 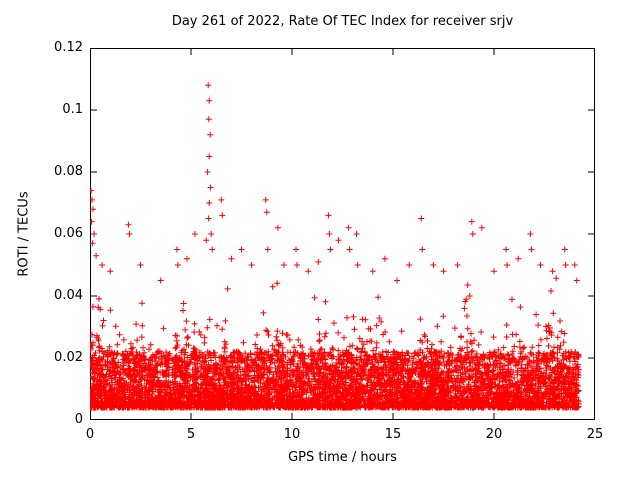 What do you see at coordinates (72, 109) in the screenshot?
I see `y-tick-label: 0.1` at bounding box center [72, 109].